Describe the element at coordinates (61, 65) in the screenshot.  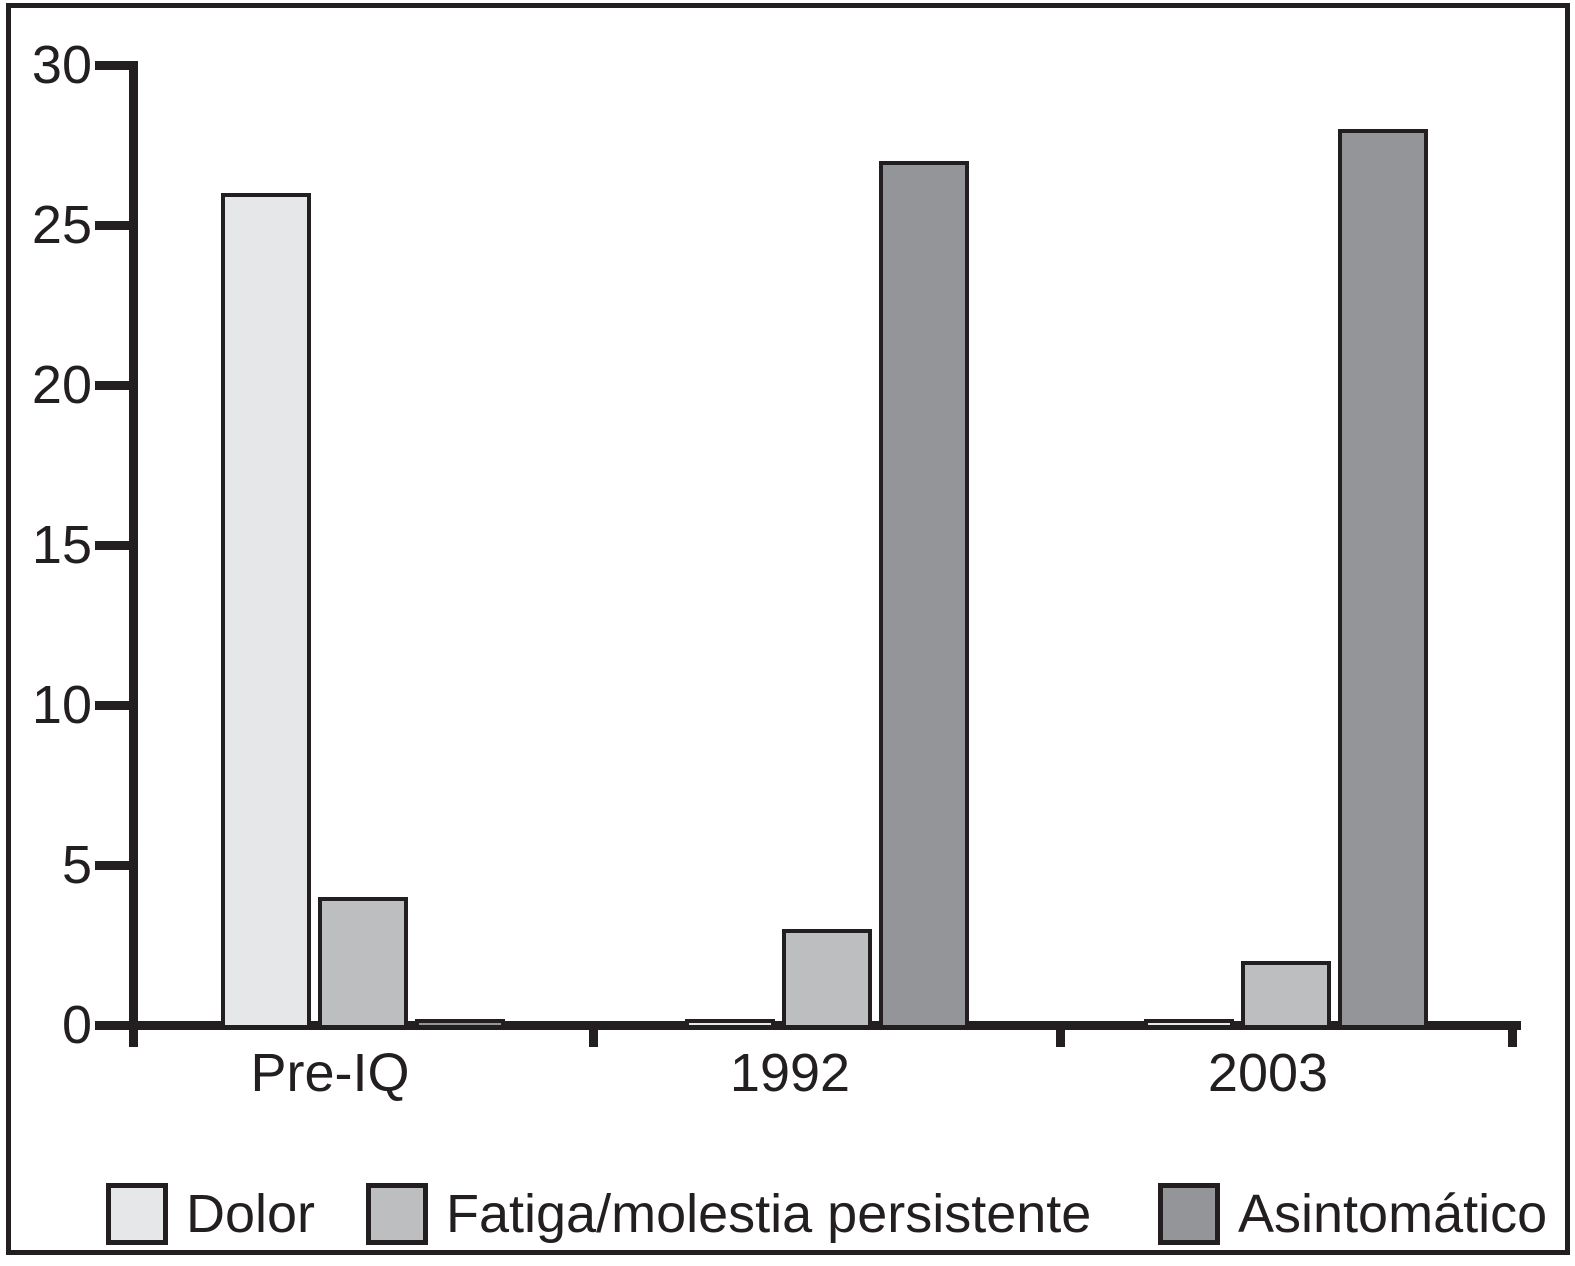
I see `y-tick-label: 30` at that location.